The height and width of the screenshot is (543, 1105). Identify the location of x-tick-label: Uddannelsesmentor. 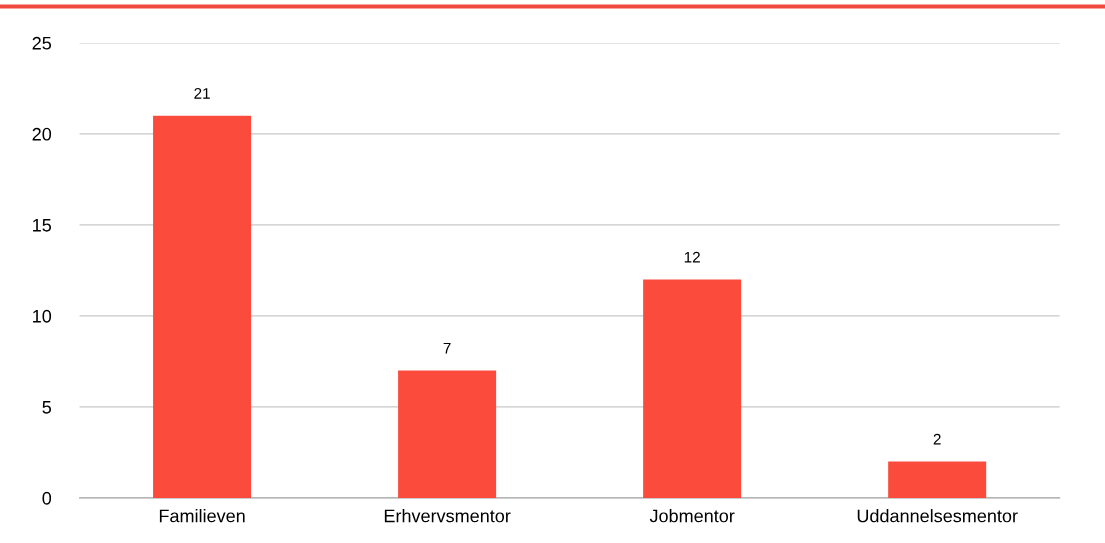
(937, 516).